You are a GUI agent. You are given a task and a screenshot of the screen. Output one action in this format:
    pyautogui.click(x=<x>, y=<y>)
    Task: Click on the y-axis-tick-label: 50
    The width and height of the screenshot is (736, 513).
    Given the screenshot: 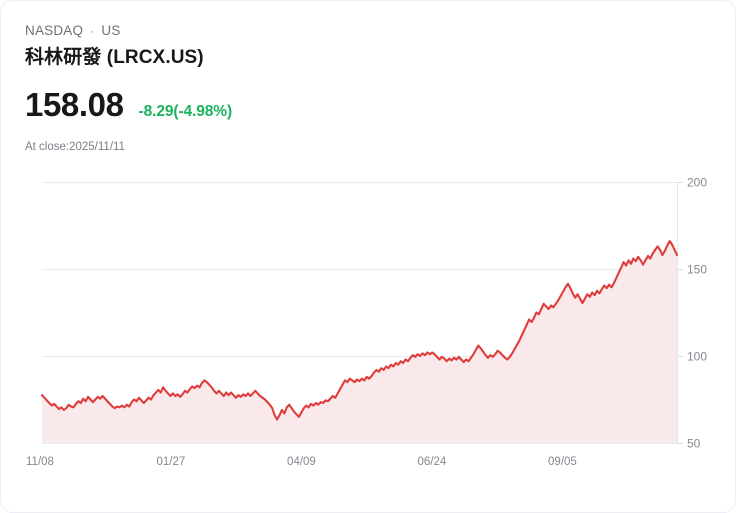 What is the action you would take?
    pyautogui.click(x=694, y=444)
    